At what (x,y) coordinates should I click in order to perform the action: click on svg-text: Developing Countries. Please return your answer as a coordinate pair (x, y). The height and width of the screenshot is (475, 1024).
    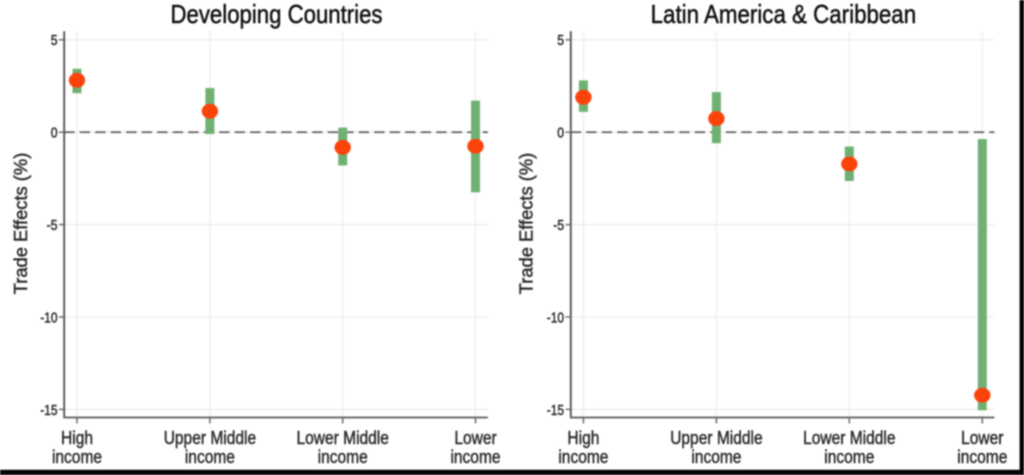
    Looking at the image, I should click on (277, 14).